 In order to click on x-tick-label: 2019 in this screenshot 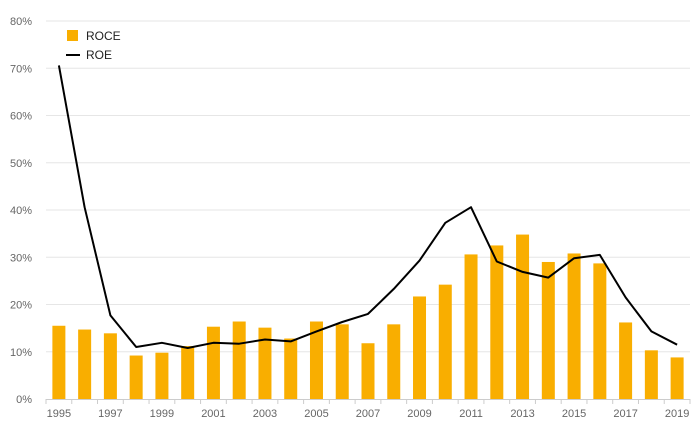, I will do `click(677, 414)`.